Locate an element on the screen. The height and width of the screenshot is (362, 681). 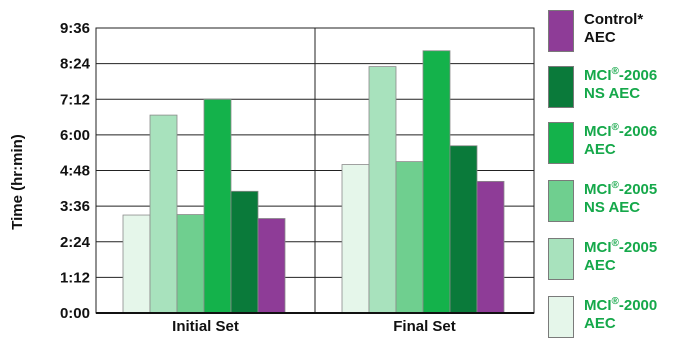
x-category-labels: Initial Set Final Set is located at coordinates (314, 326).